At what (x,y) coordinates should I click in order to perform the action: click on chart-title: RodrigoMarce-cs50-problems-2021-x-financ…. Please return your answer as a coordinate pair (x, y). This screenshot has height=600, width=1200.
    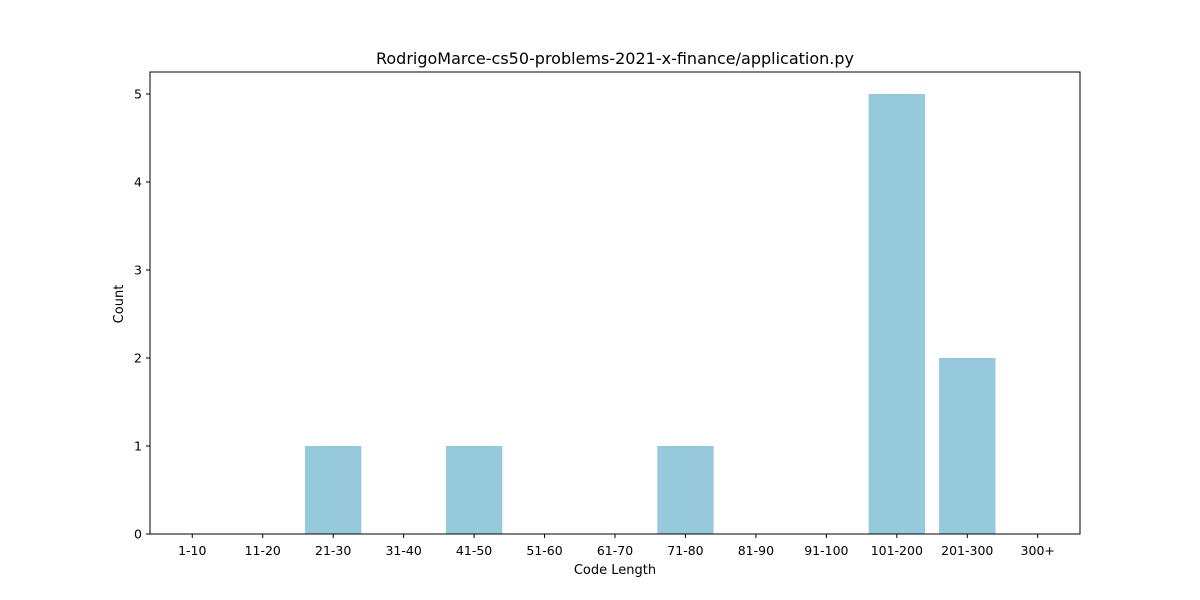
    Looking at the image, I should click on (615, 58).